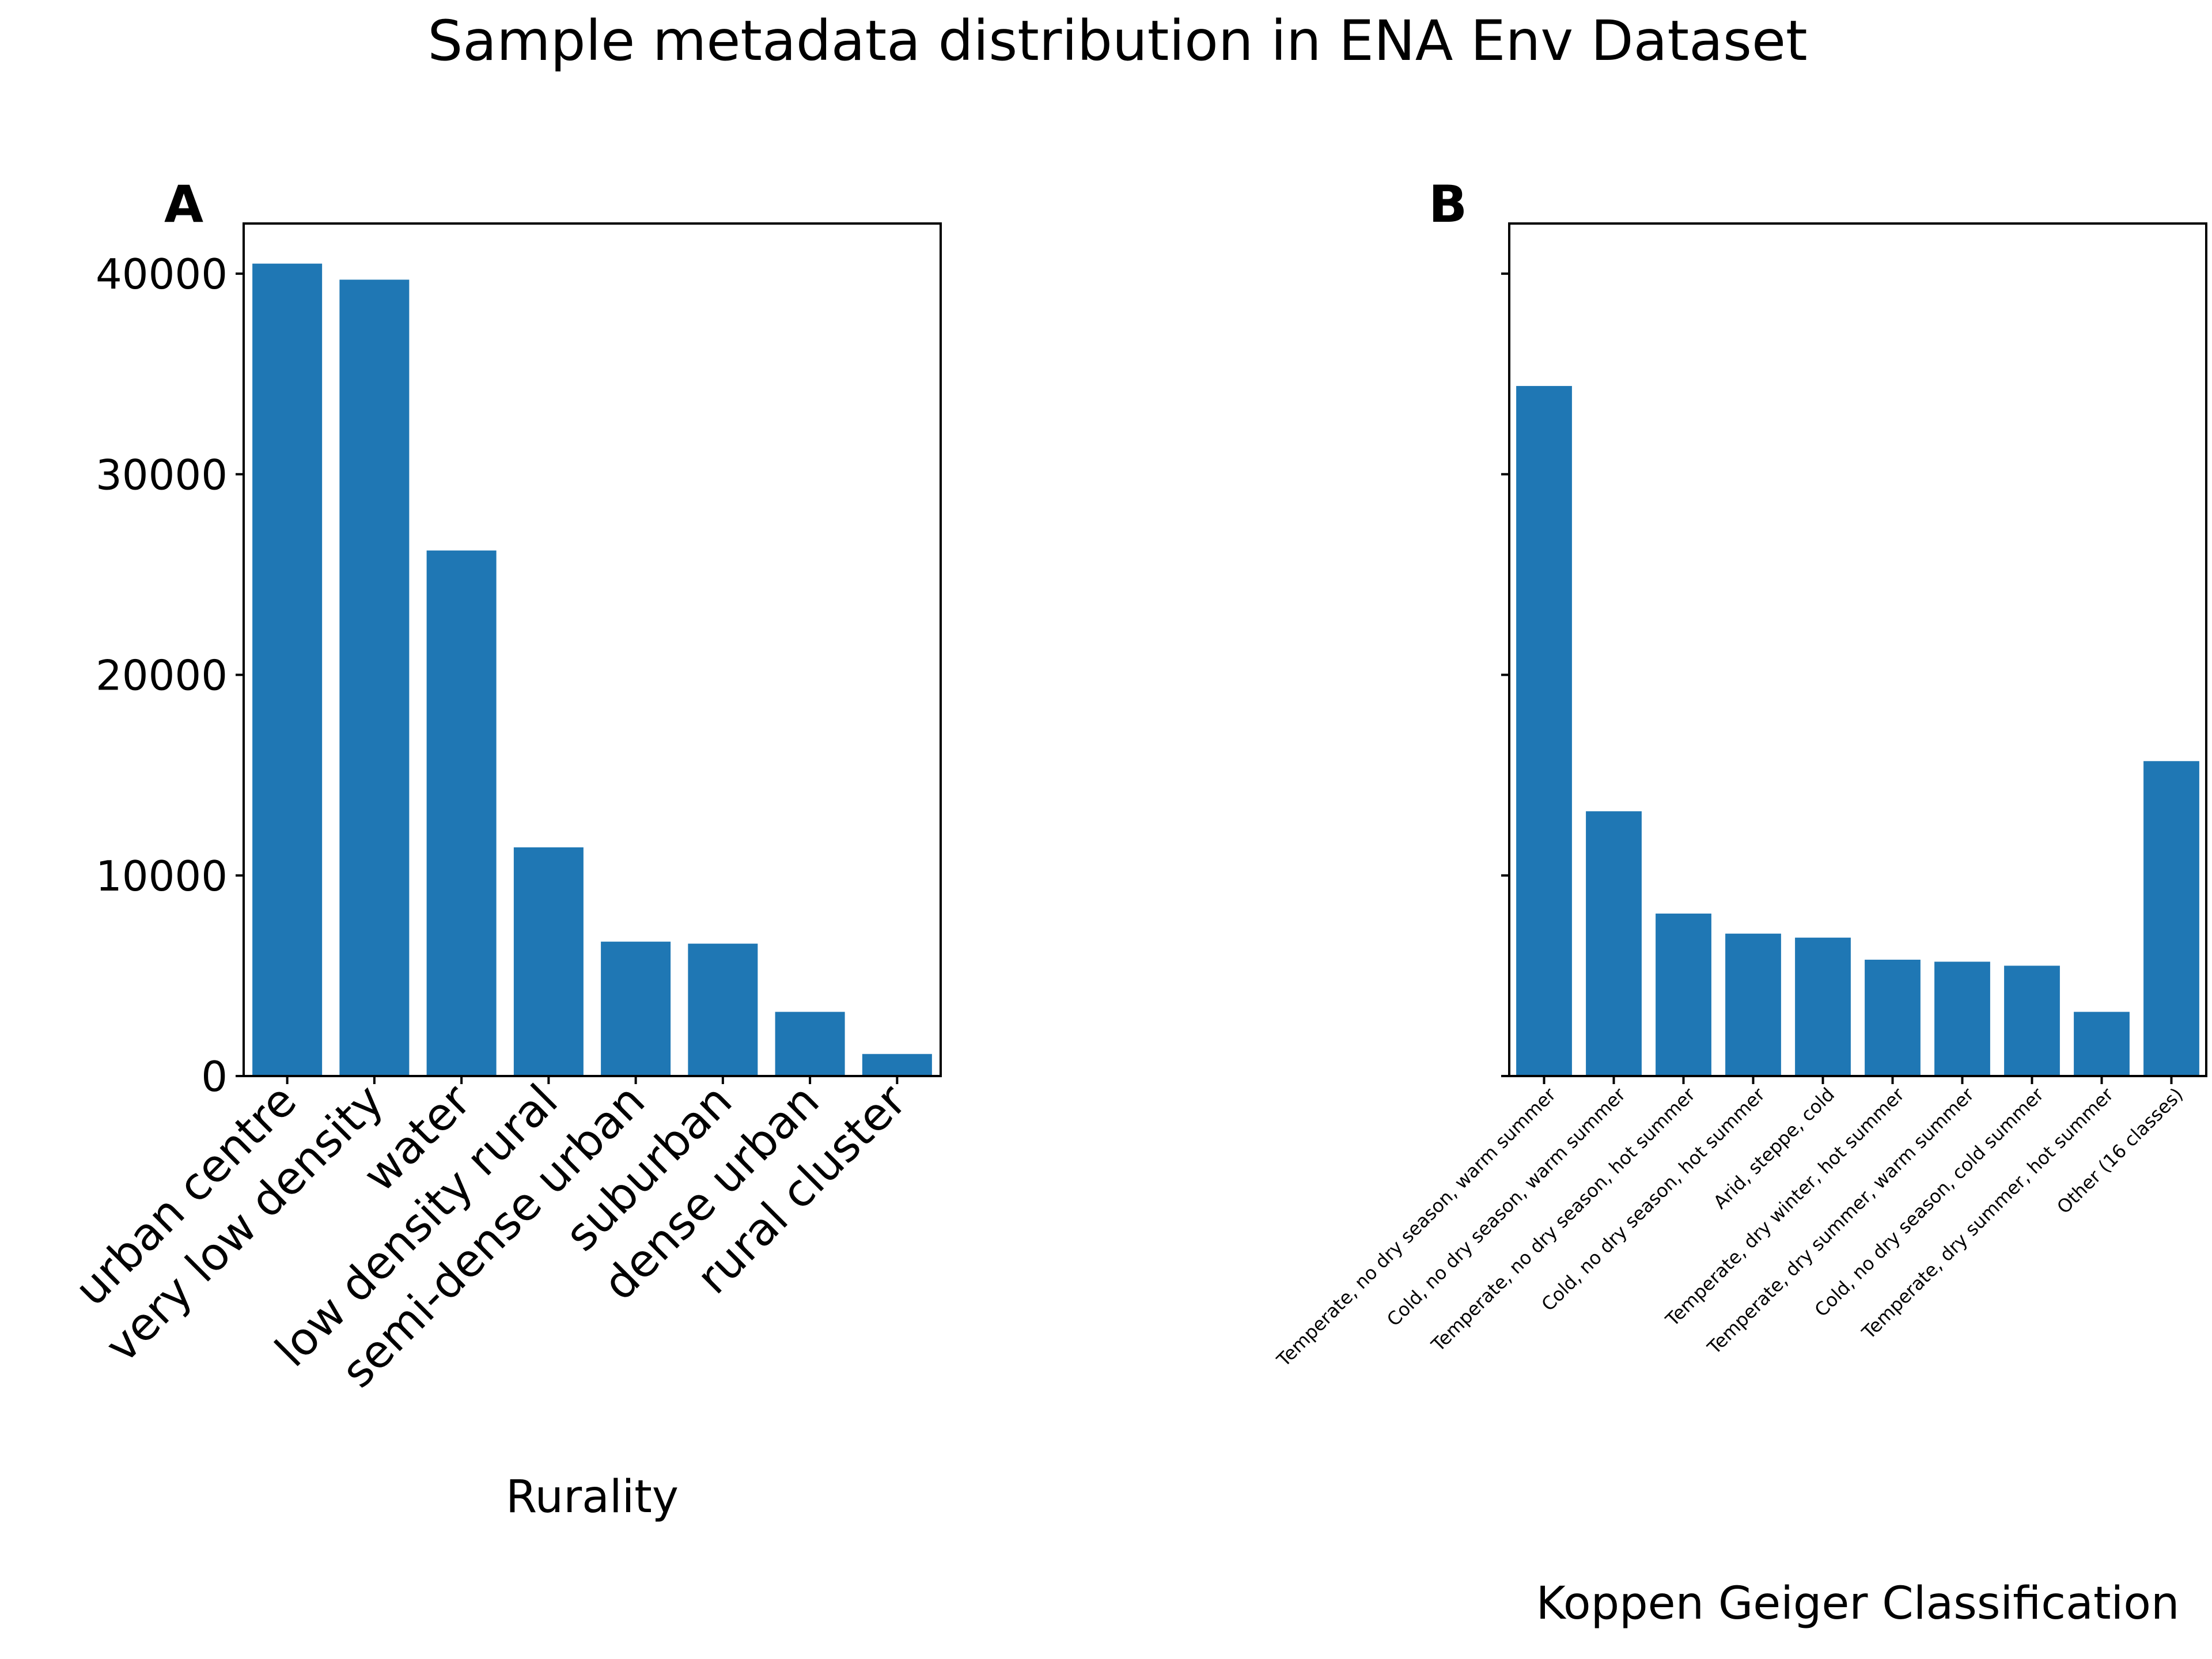 The height and width of the screenshot is (1659, 2212). Describe the element at coordinates (162, 274) in the screenshot. I see `ytick-label-a-4: 40000` at that location.